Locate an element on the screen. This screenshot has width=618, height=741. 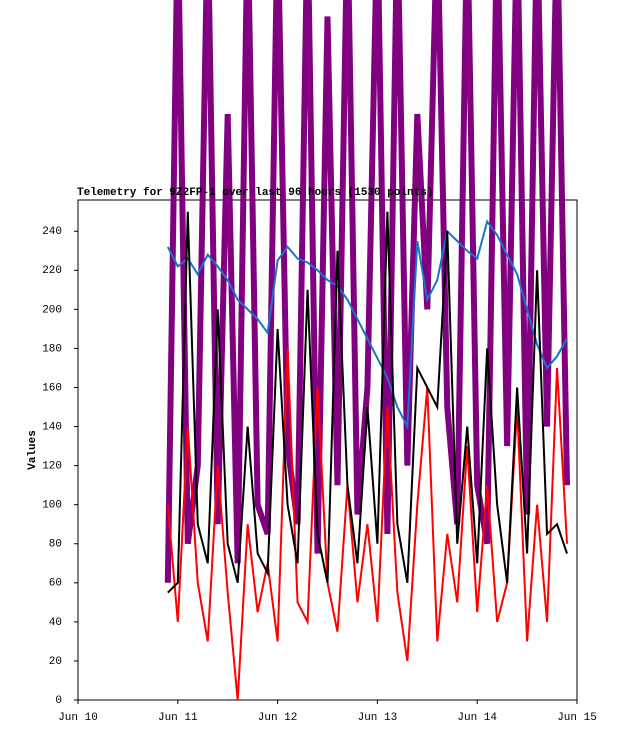
y-tick-label: 60 is located at coordinates (55, 584).